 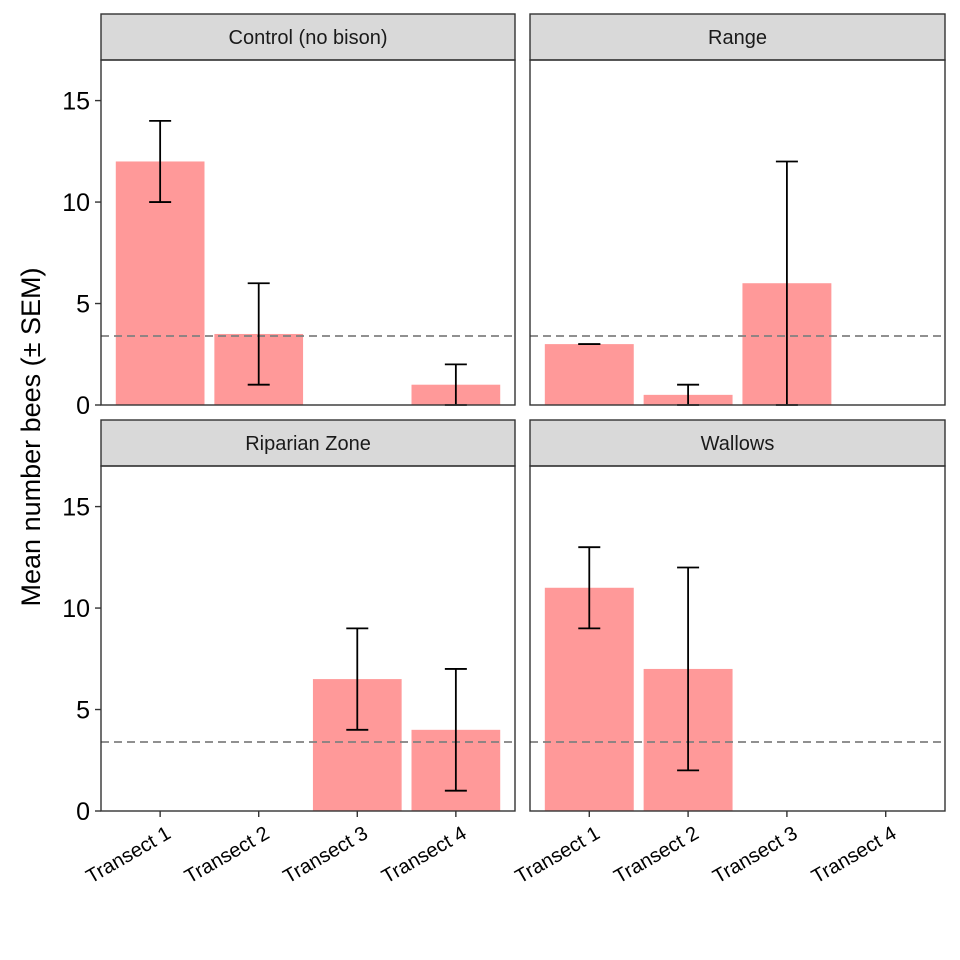 I want to click on facet-title: Riparian Zone, so click(x=308, y=444).